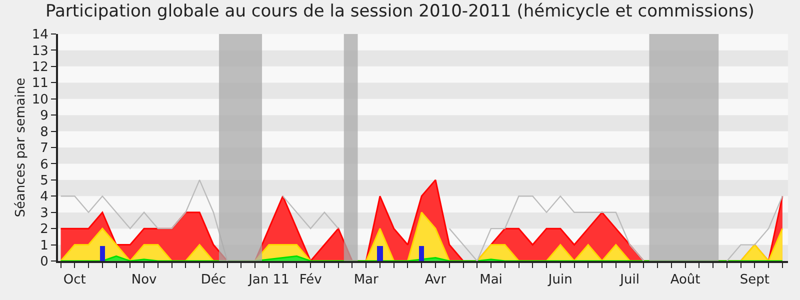  What do you see at coordinates (44, 148) in the screenshot?
I see `y-tick-label: 7` at bounding box center [44, 148].